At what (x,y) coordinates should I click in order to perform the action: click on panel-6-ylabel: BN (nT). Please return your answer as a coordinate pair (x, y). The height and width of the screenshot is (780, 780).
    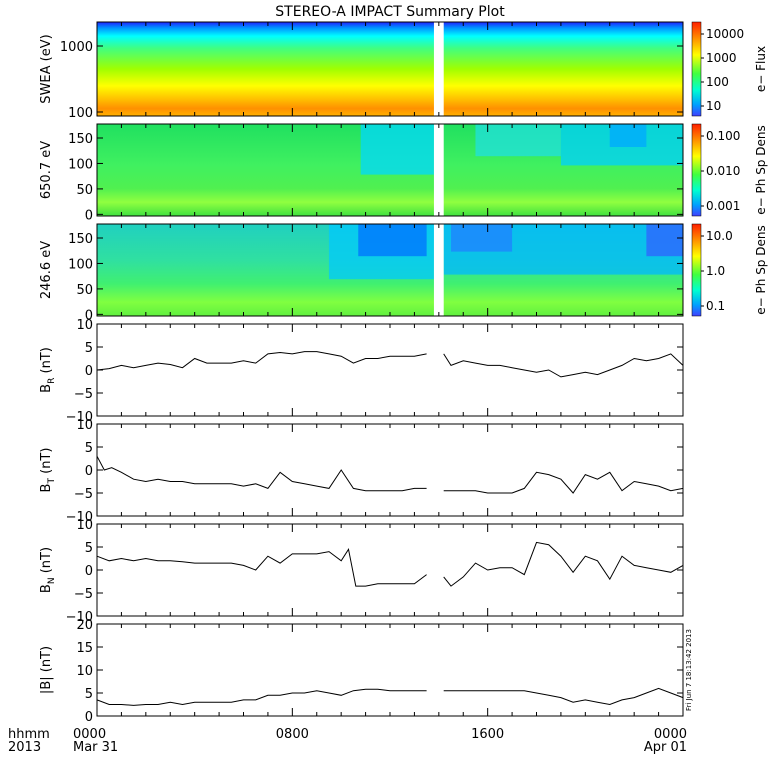
    Looking at the image, I should click on (48, 570).